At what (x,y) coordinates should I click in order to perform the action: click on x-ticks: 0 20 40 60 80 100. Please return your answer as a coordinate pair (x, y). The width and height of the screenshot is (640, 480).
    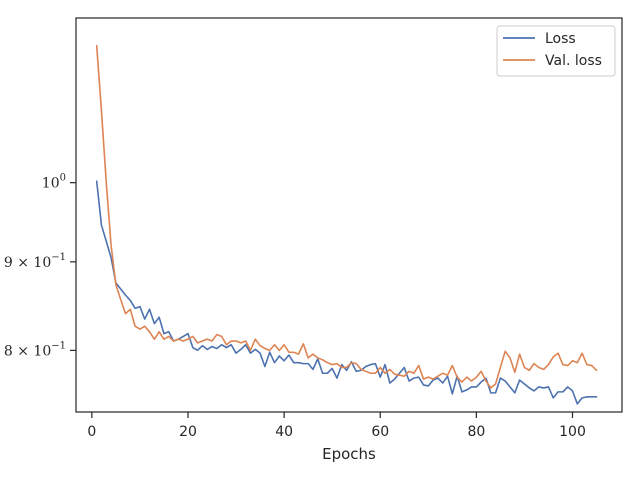
    Looking at the image, I should click on (336, 426).